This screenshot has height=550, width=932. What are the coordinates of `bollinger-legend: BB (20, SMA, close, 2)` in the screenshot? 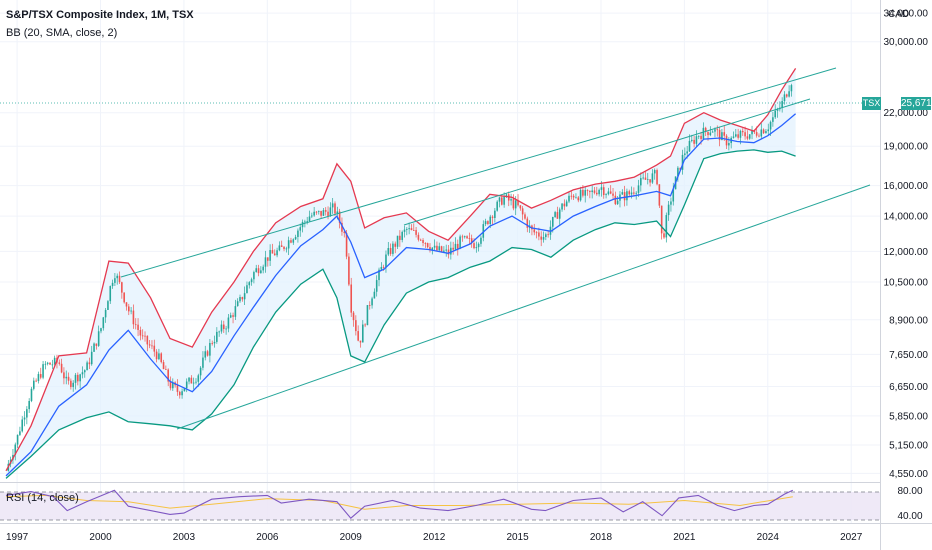 It's located at (62, 33).